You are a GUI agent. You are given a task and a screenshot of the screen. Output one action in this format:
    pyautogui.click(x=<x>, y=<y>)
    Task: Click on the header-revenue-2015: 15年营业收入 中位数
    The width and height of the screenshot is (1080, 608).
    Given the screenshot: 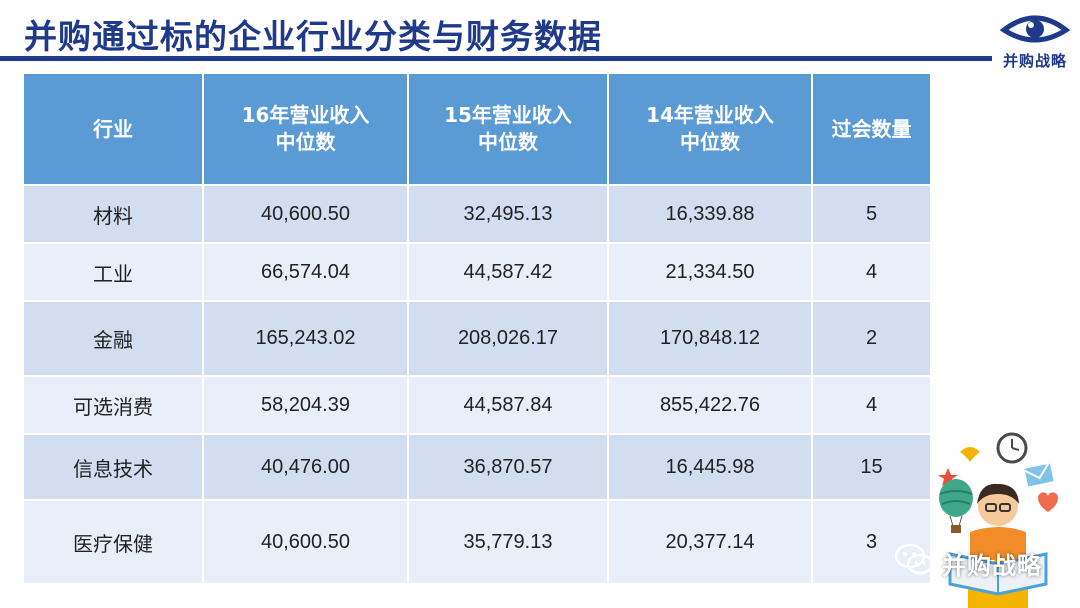 What is the action you would take?
    pyautogui.click(x=508, y=129)
    